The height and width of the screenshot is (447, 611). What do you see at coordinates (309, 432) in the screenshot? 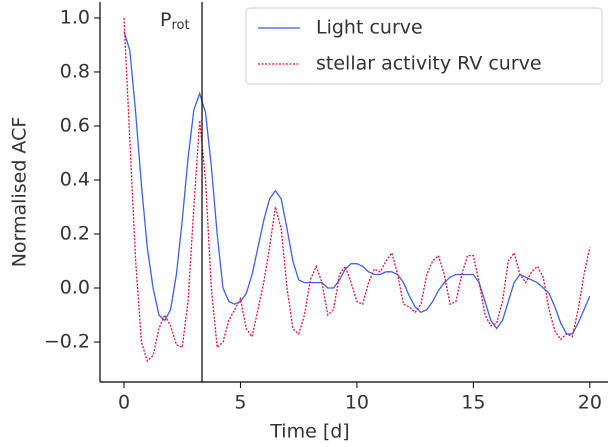
I see `x-axis-label: Time [d]` at bounding box center [309, 432].